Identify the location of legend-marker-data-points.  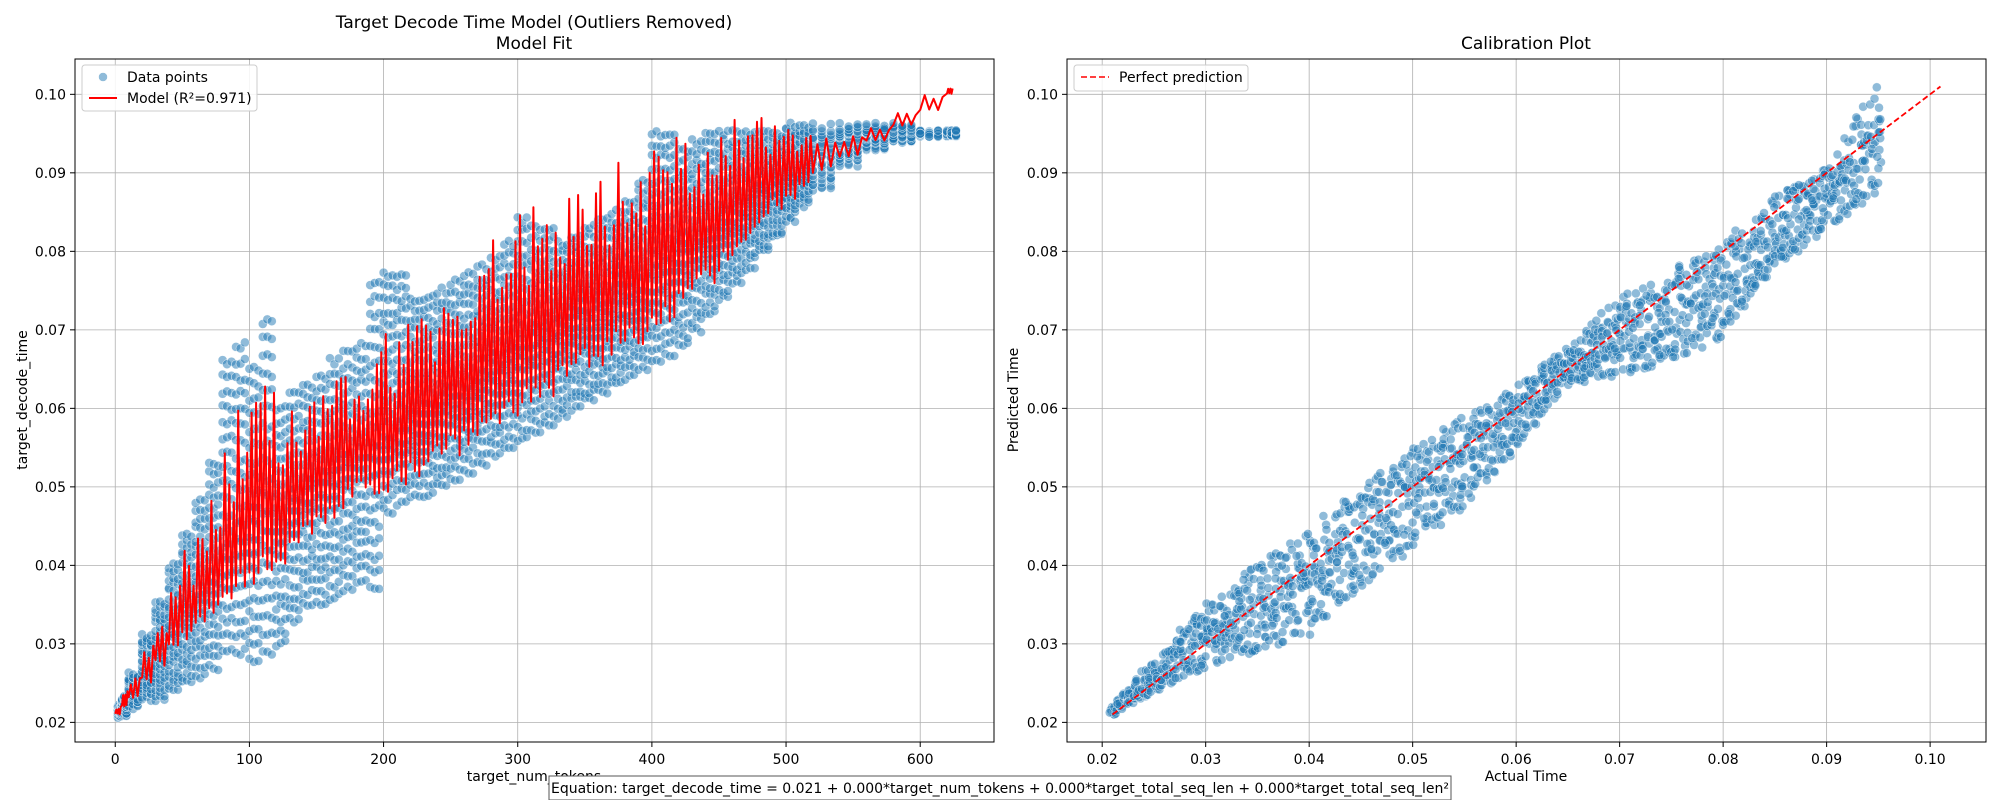
(103, 77).